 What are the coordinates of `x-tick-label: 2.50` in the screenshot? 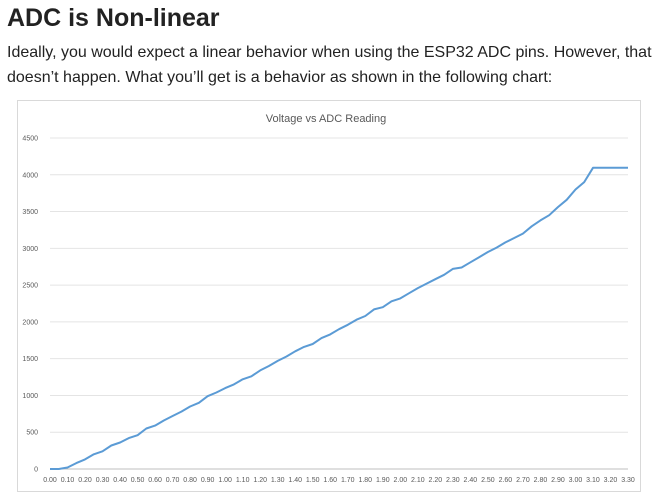 It's located at (488, 480).